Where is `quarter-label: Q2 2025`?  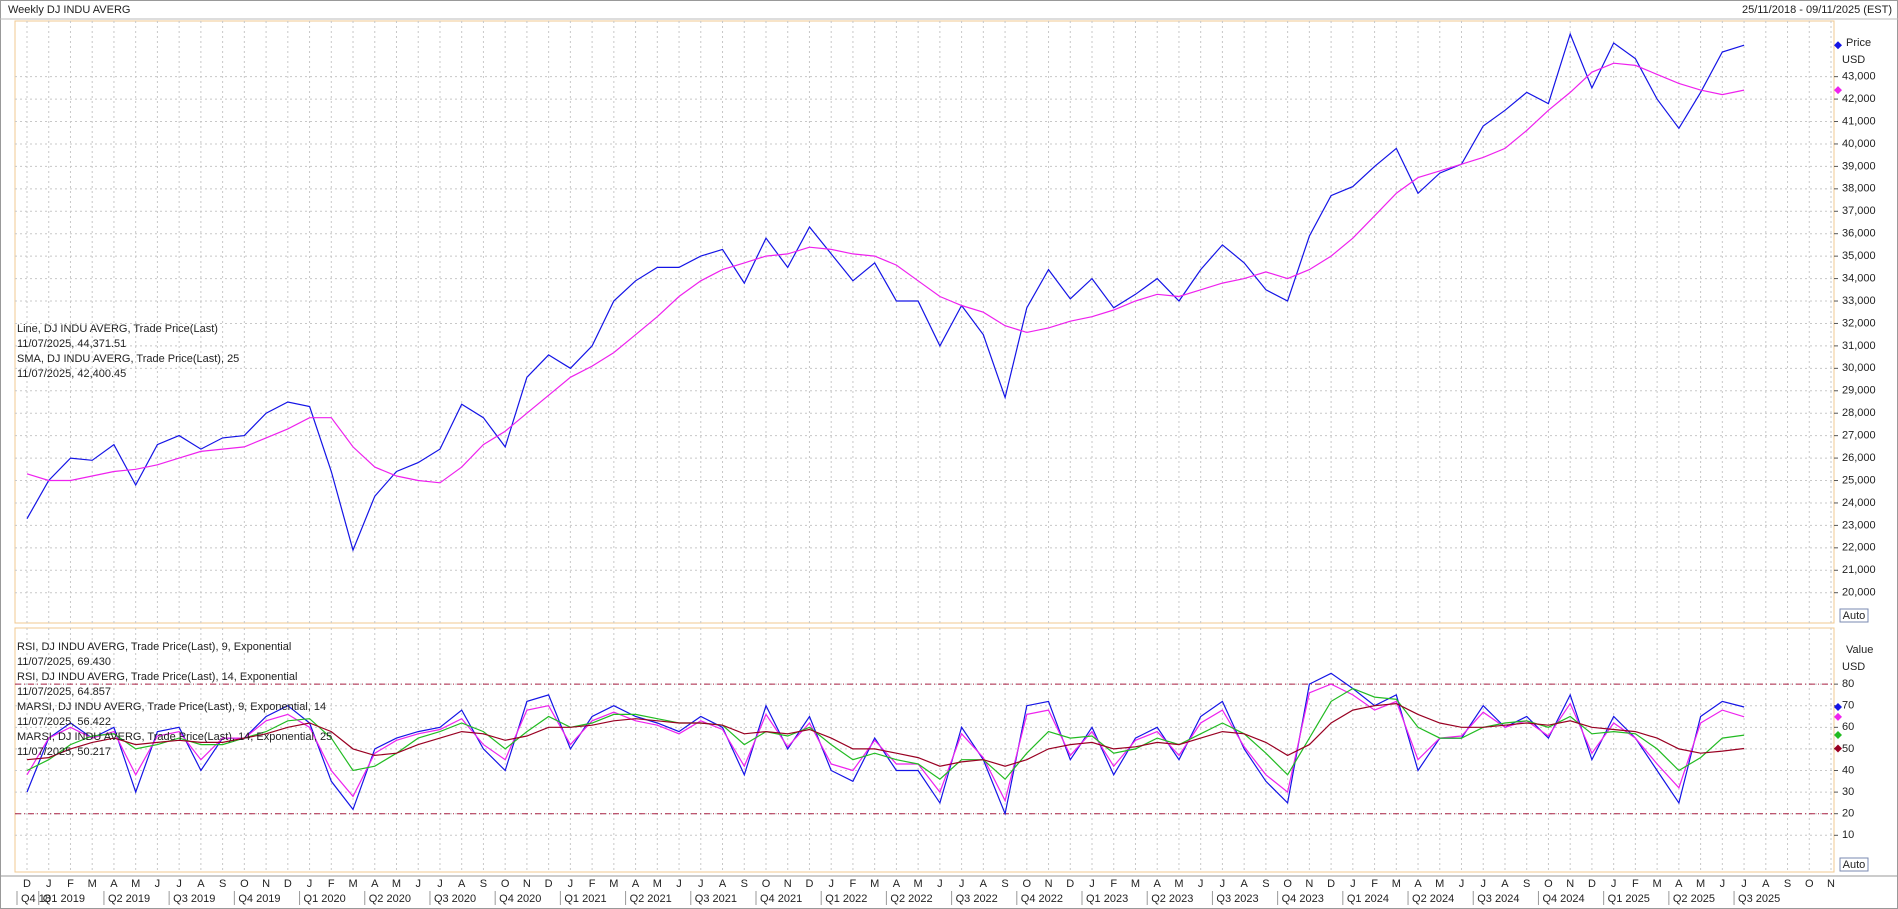 quarter-label: Q2 2025 is located at coordinates (1694, 899).